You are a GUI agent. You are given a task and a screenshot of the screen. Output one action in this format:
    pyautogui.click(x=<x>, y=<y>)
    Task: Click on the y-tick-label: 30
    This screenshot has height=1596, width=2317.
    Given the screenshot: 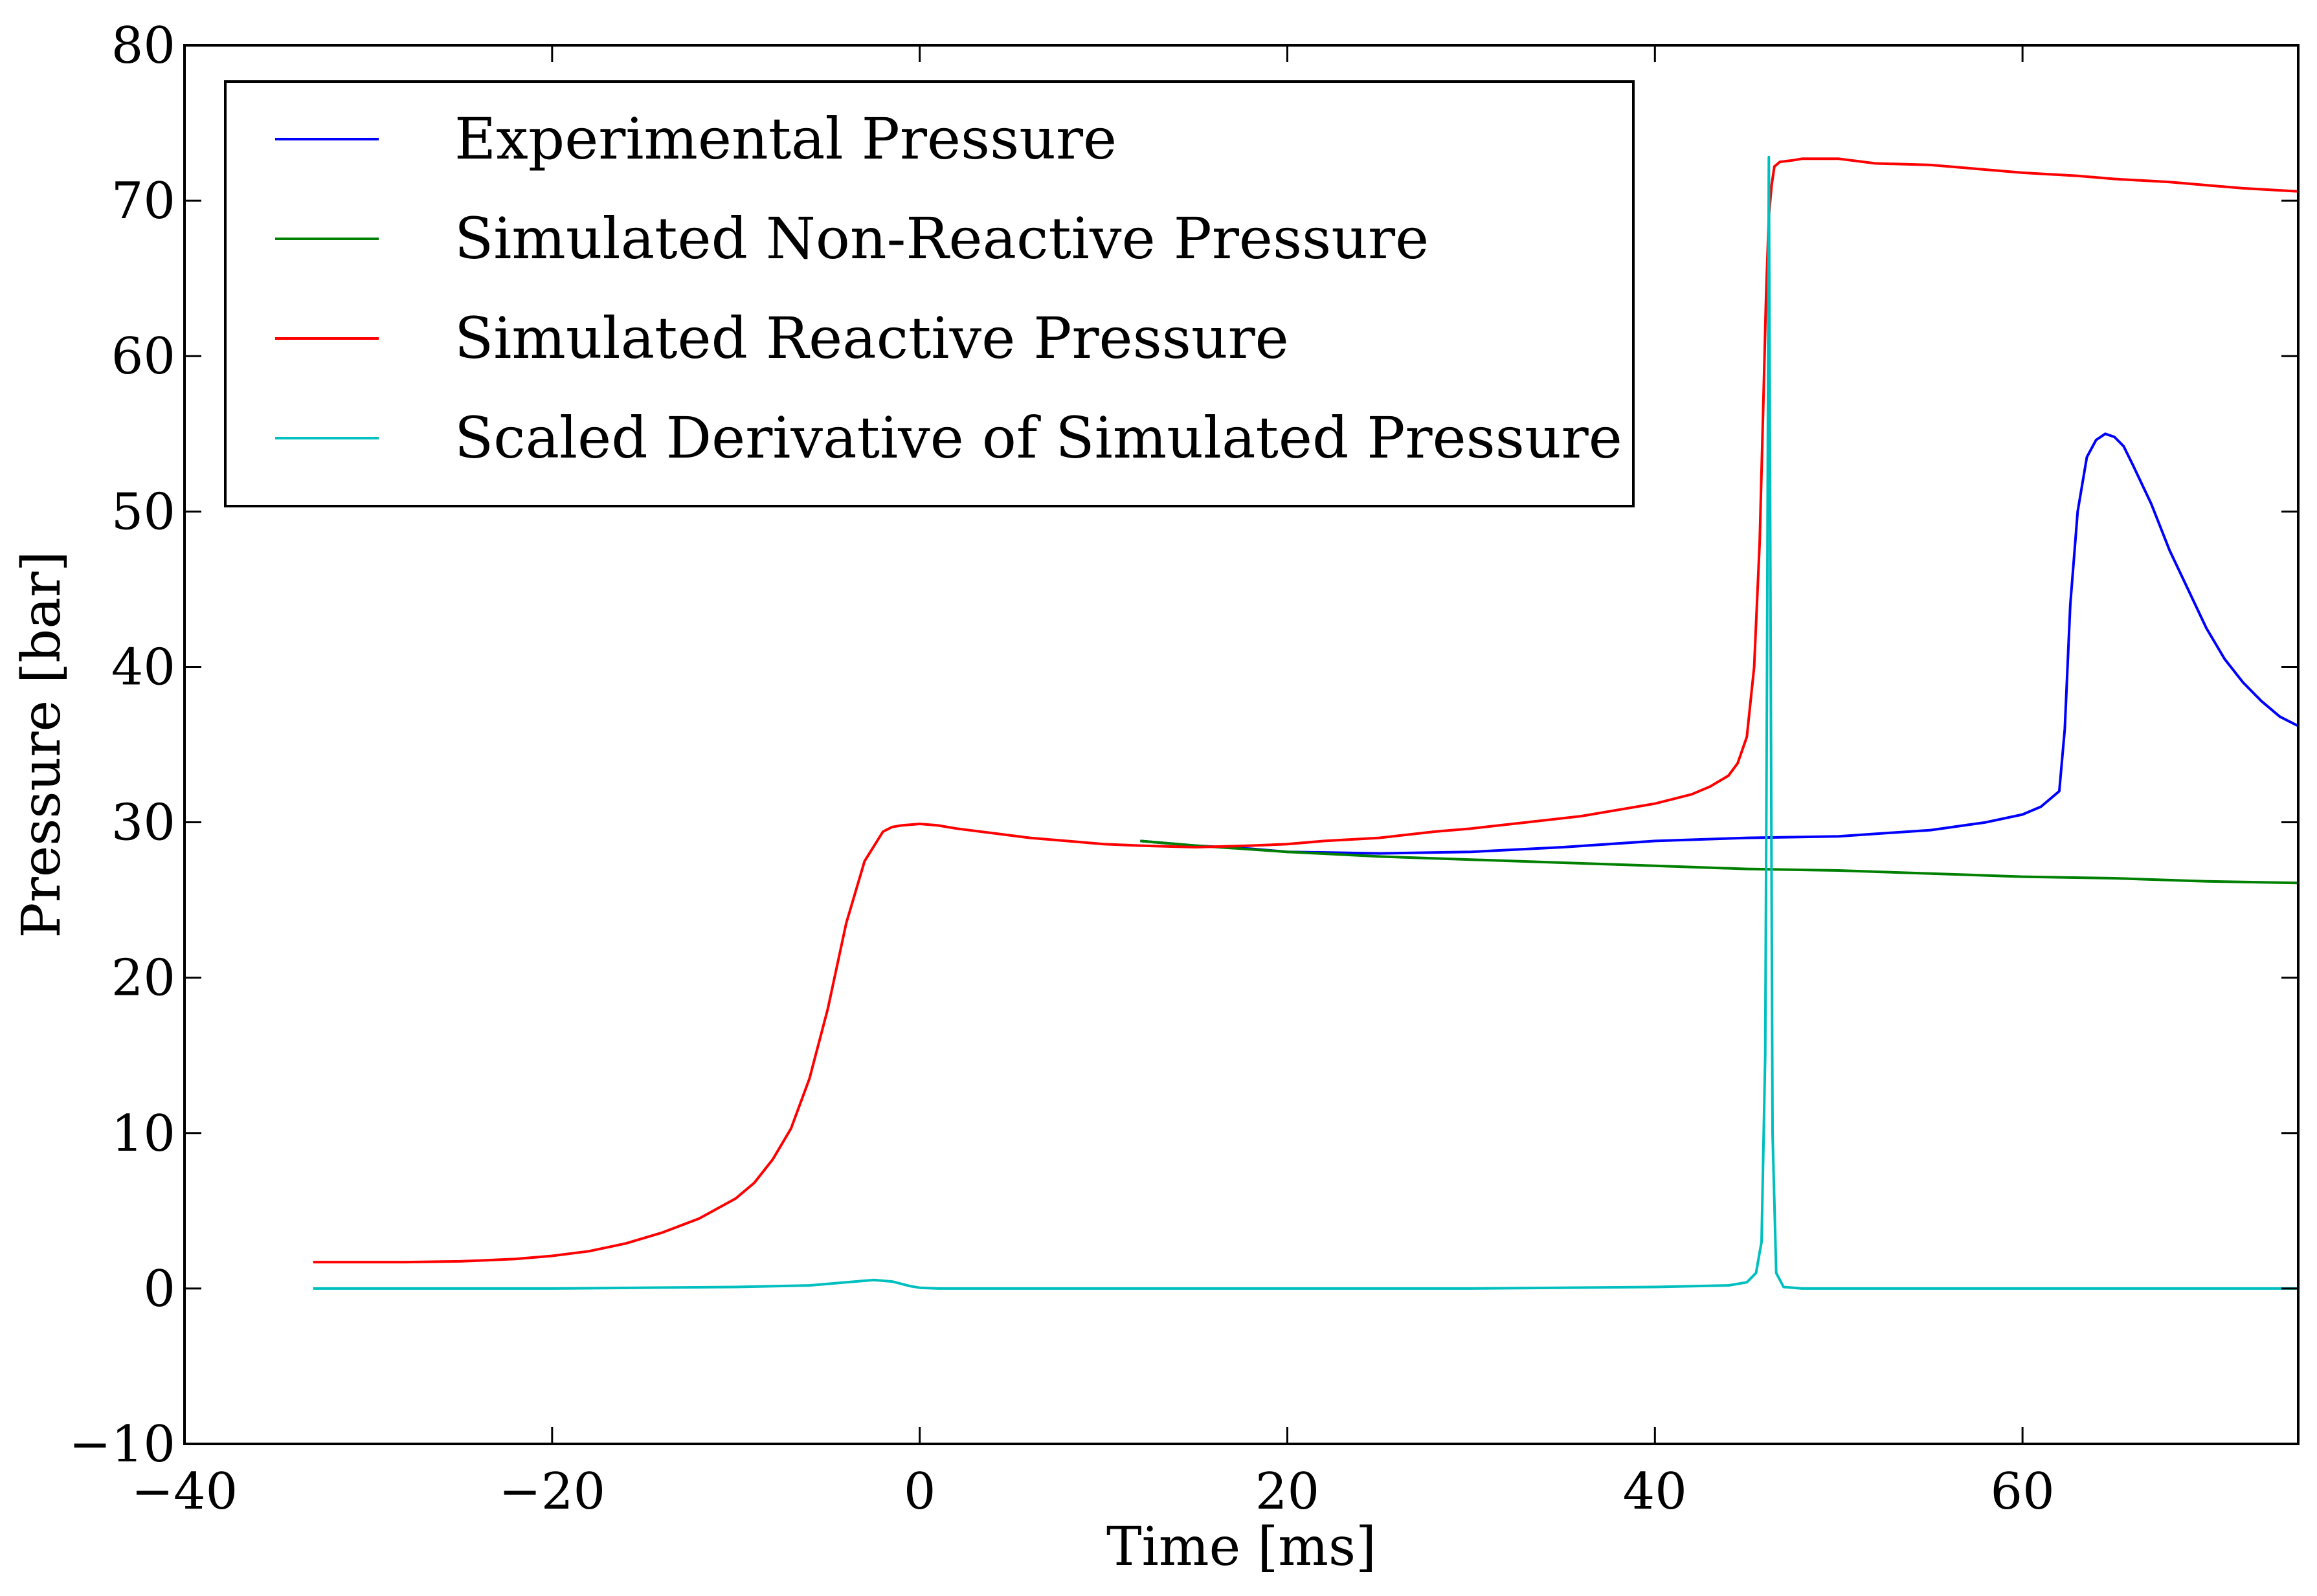 What is the action you would take?
    pyautogui.click(x=143, y=823)
    